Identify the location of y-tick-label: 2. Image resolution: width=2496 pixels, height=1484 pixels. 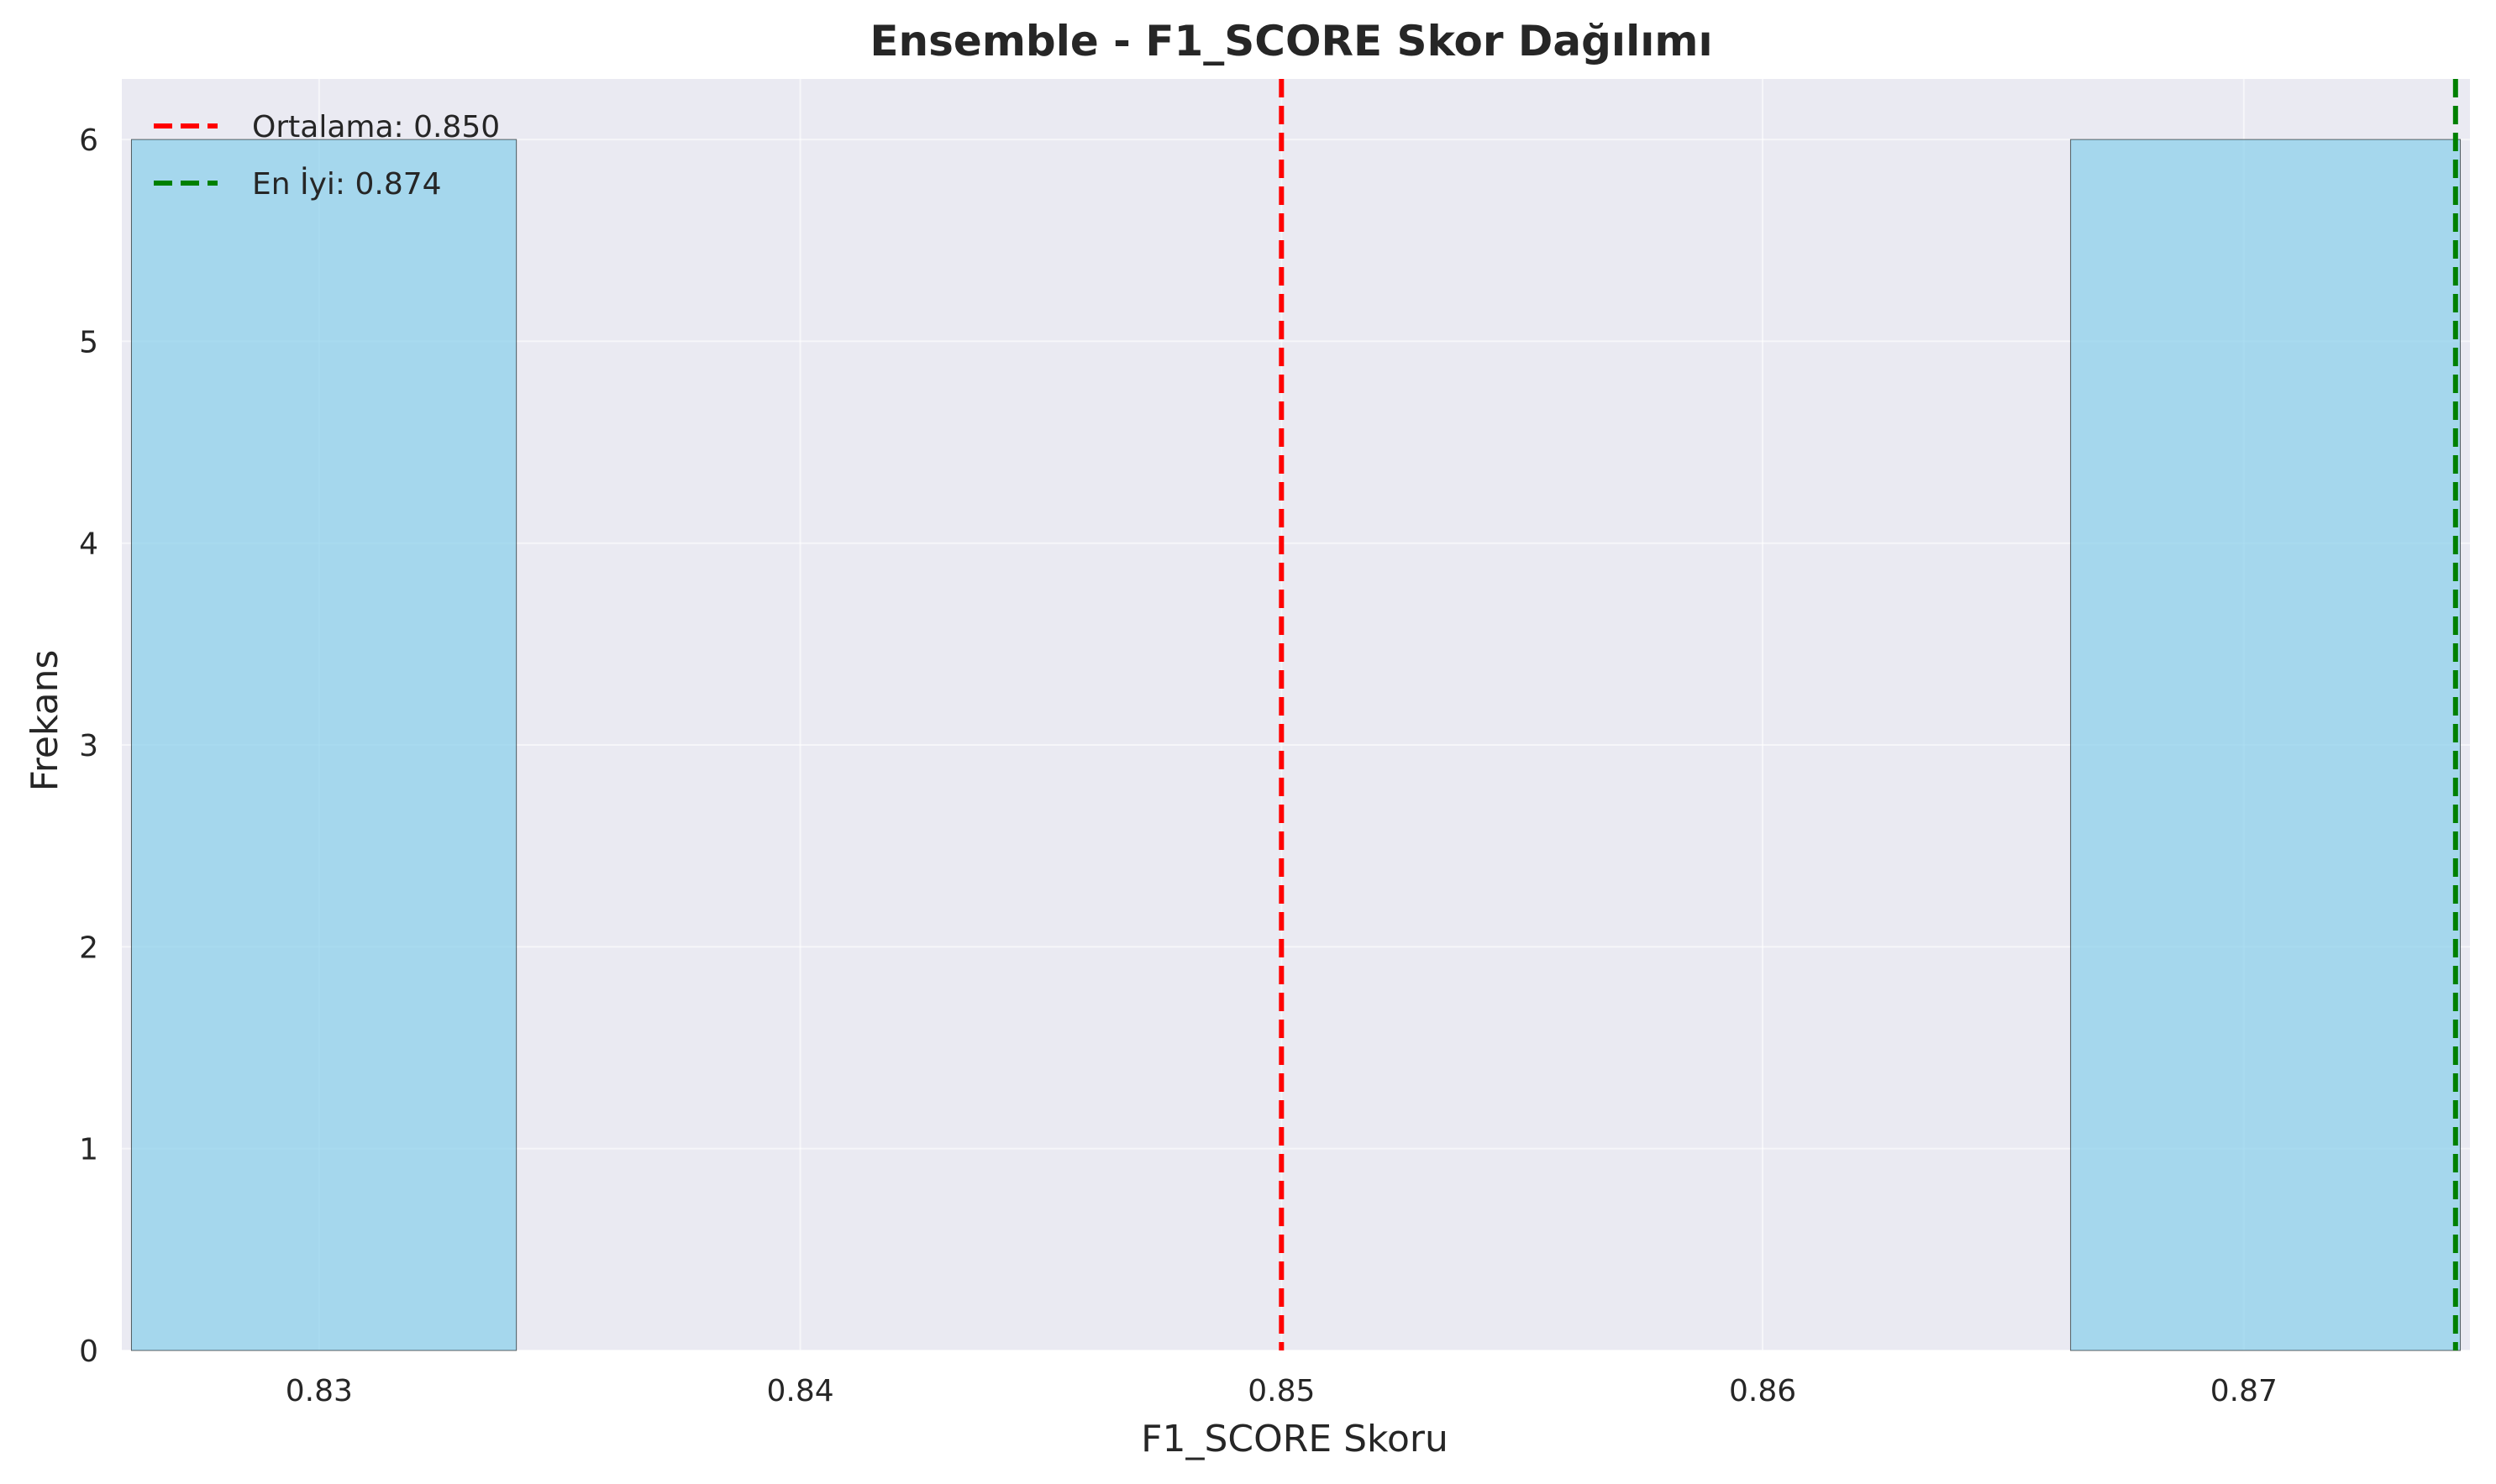
(88, 948).